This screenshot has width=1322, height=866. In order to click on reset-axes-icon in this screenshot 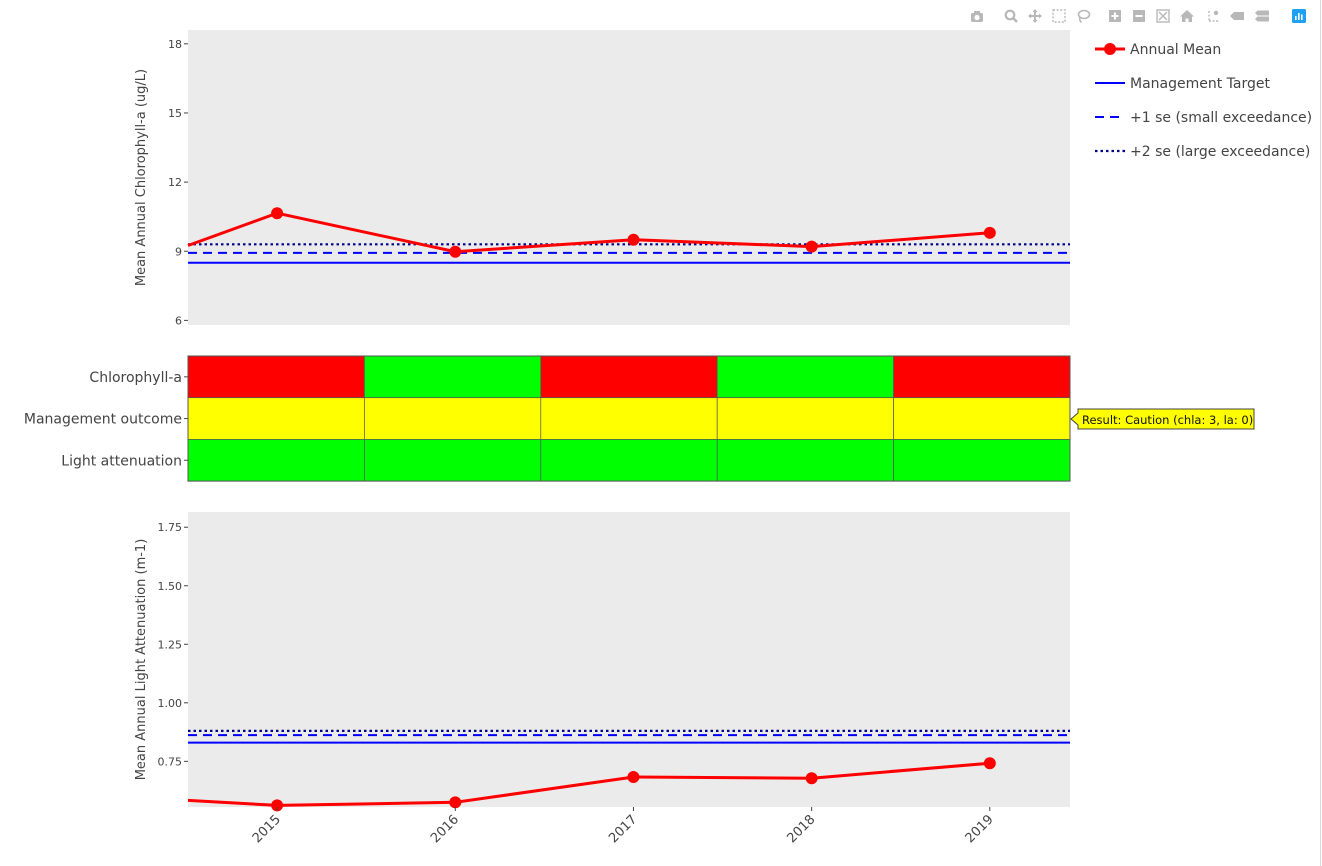, I will do `click(1187, 16)`.